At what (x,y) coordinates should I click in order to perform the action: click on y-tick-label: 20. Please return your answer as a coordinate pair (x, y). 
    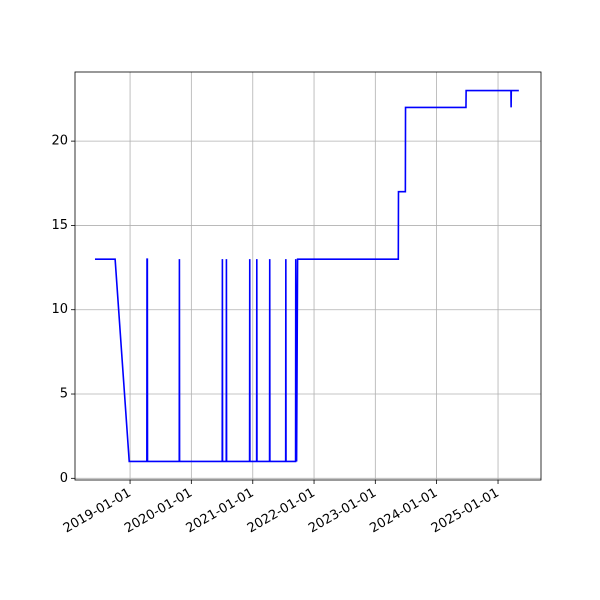
    Looking at the image, I should click on (59, 141).